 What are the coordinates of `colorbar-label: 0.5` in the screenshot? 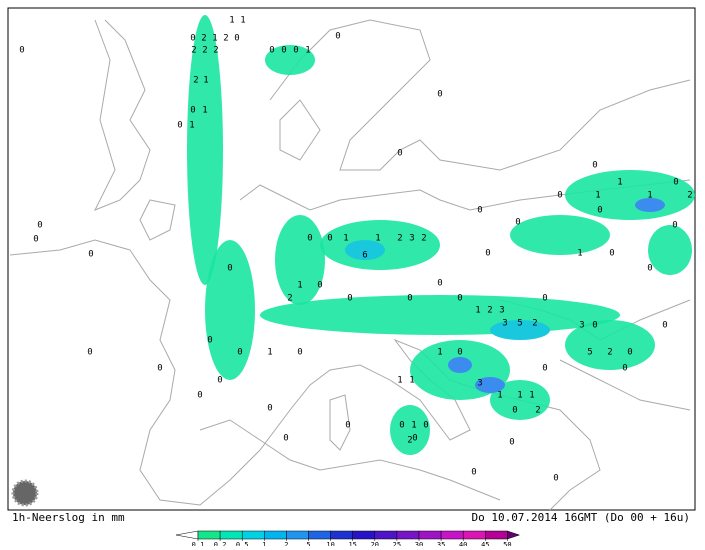 It's located at (242, 543).